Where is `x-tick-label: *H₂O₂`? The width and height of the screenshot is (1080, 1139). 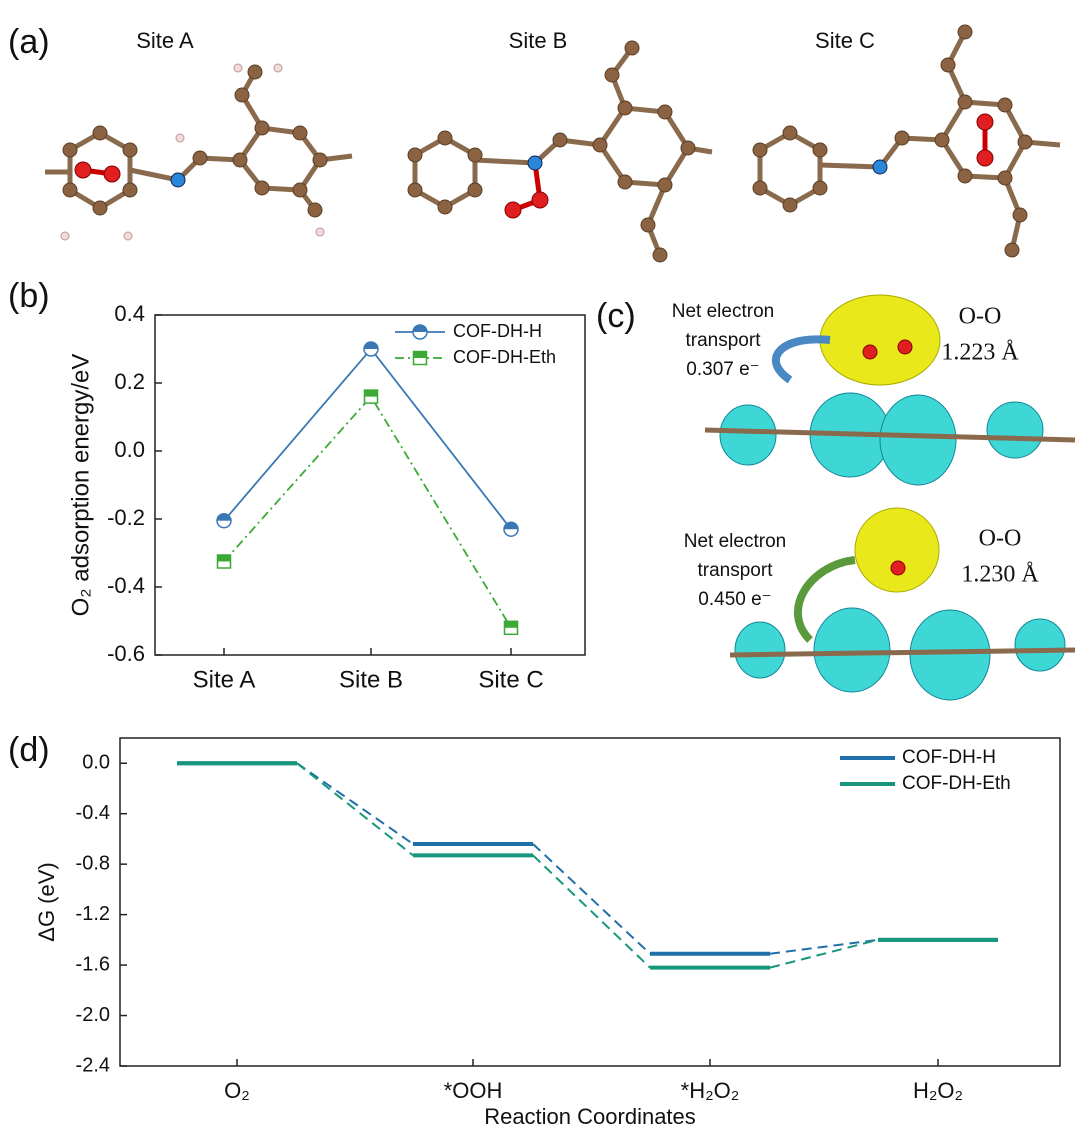
x-tick-label: *H₂O₂ is located at coordinates (710, 1090).